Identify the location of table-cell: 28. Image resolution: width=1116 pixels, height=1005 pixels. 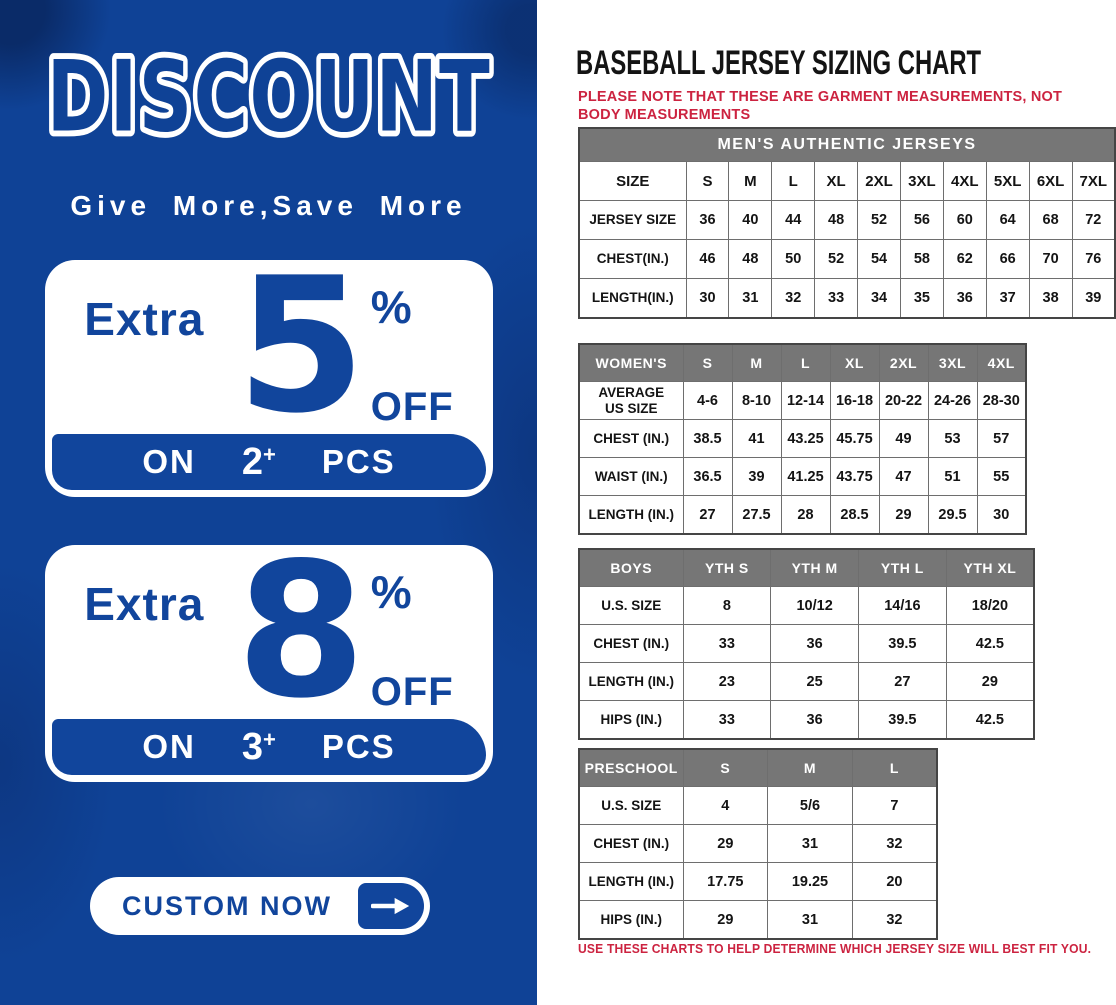
(805, 515).